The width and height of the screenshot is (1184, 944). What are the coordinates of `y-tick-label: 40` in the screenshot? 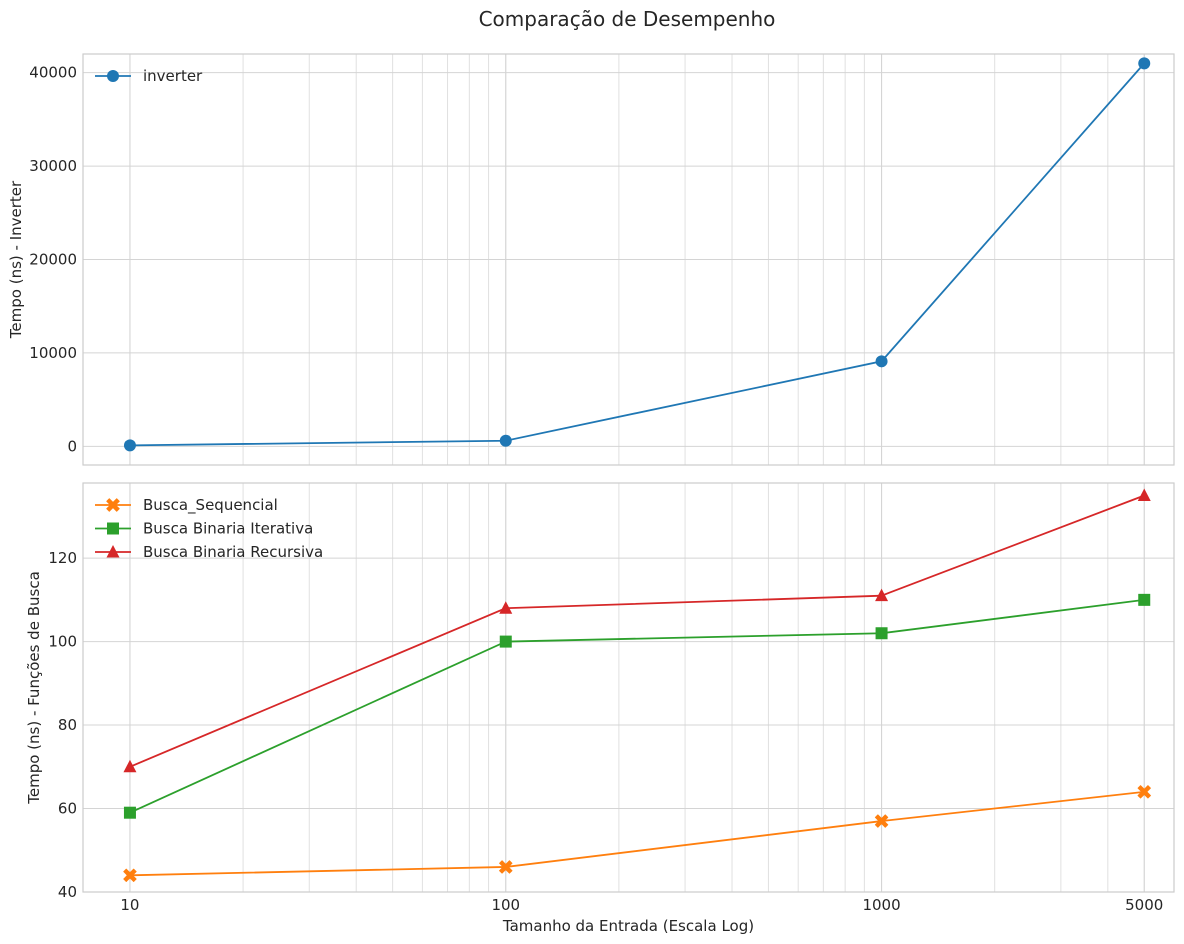 It's located at (67, 892).